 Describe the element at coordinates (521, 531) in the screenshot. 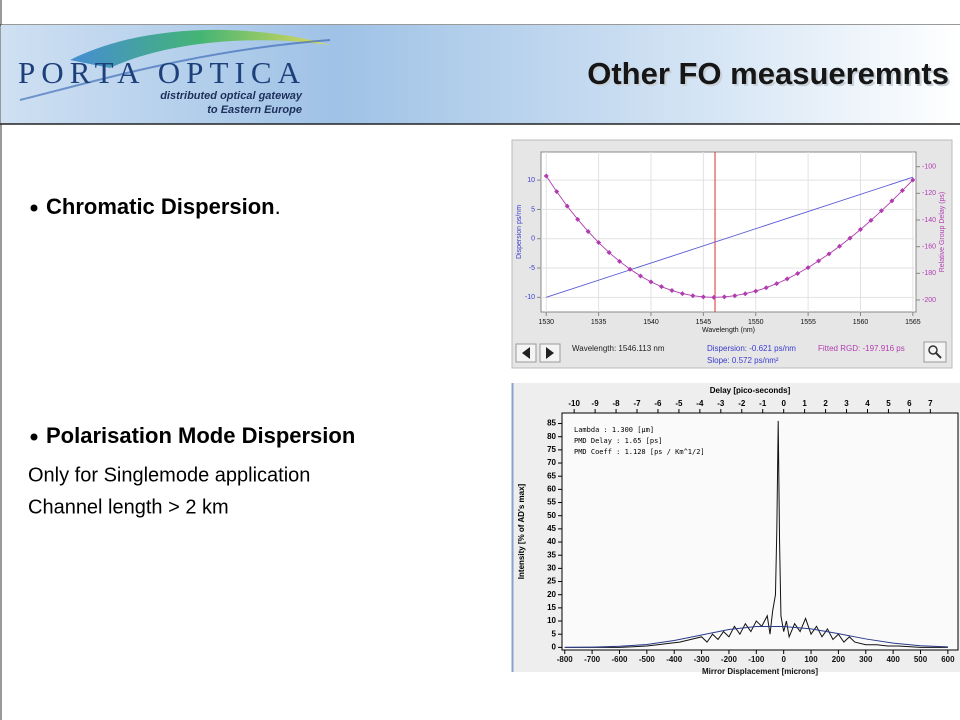

I see `y-axis-label: Intensity [% of AD's max]` at that location.